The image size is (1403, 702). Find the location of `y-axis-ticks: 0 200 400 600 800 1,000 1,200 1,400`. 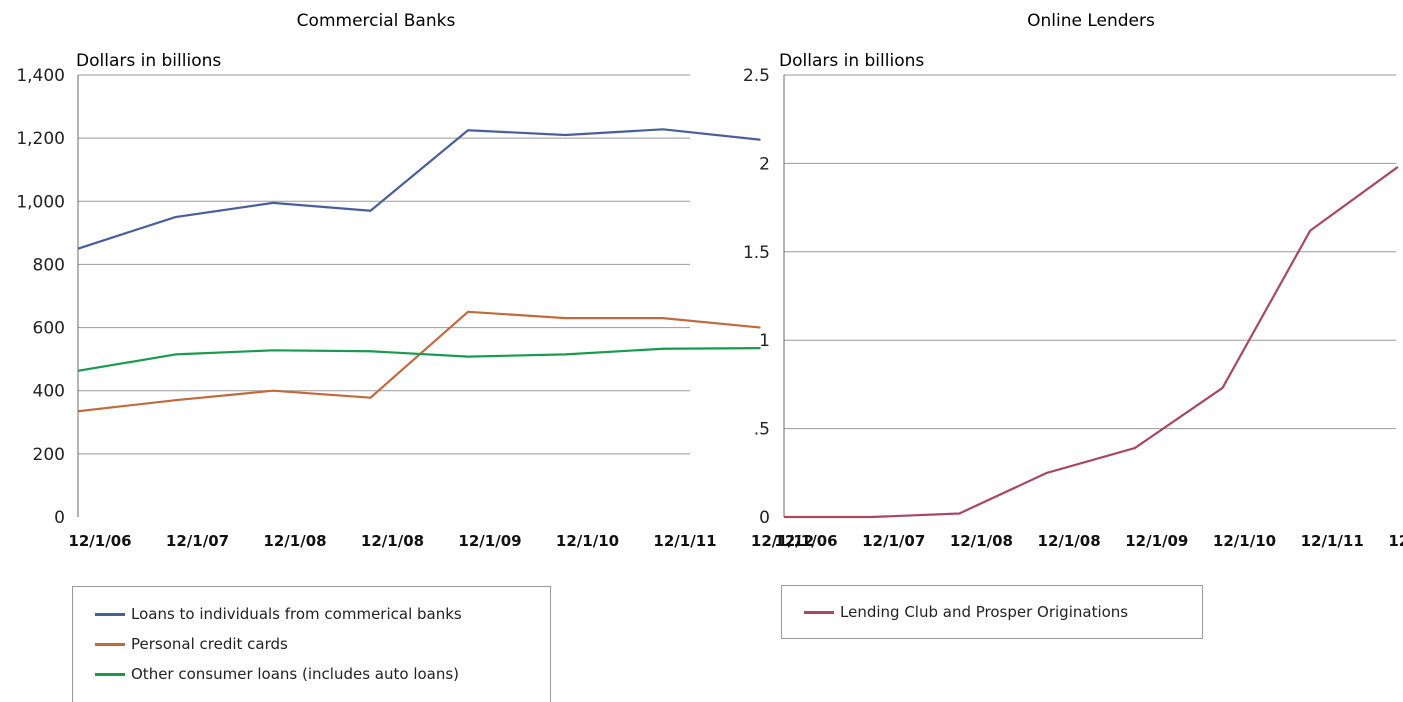

y-axis-ticks: 0 200 400 600 800 1,000 1,200 1,400 is located at coordinates (40, 297).